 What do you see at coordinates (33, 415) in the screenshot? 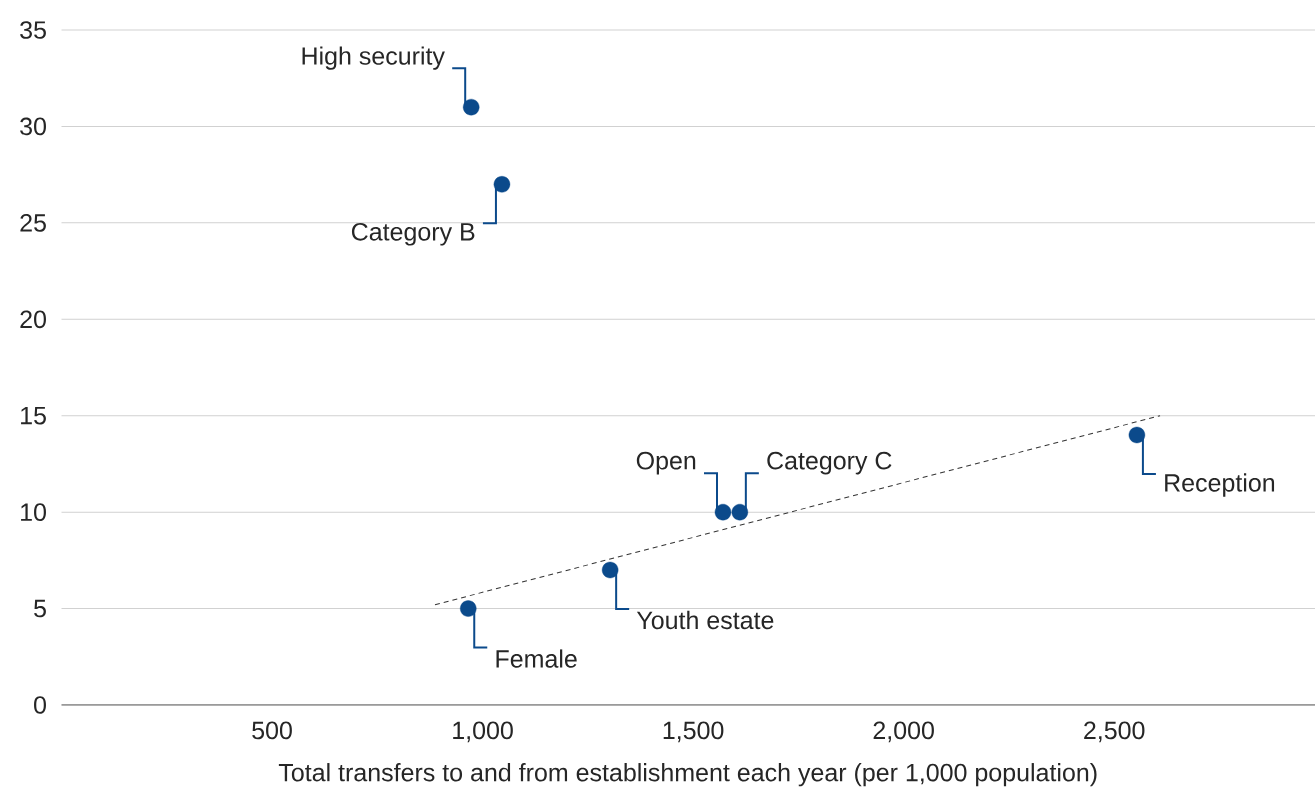
I see `y-tick-label: 15` at bounding box center [33, 415].